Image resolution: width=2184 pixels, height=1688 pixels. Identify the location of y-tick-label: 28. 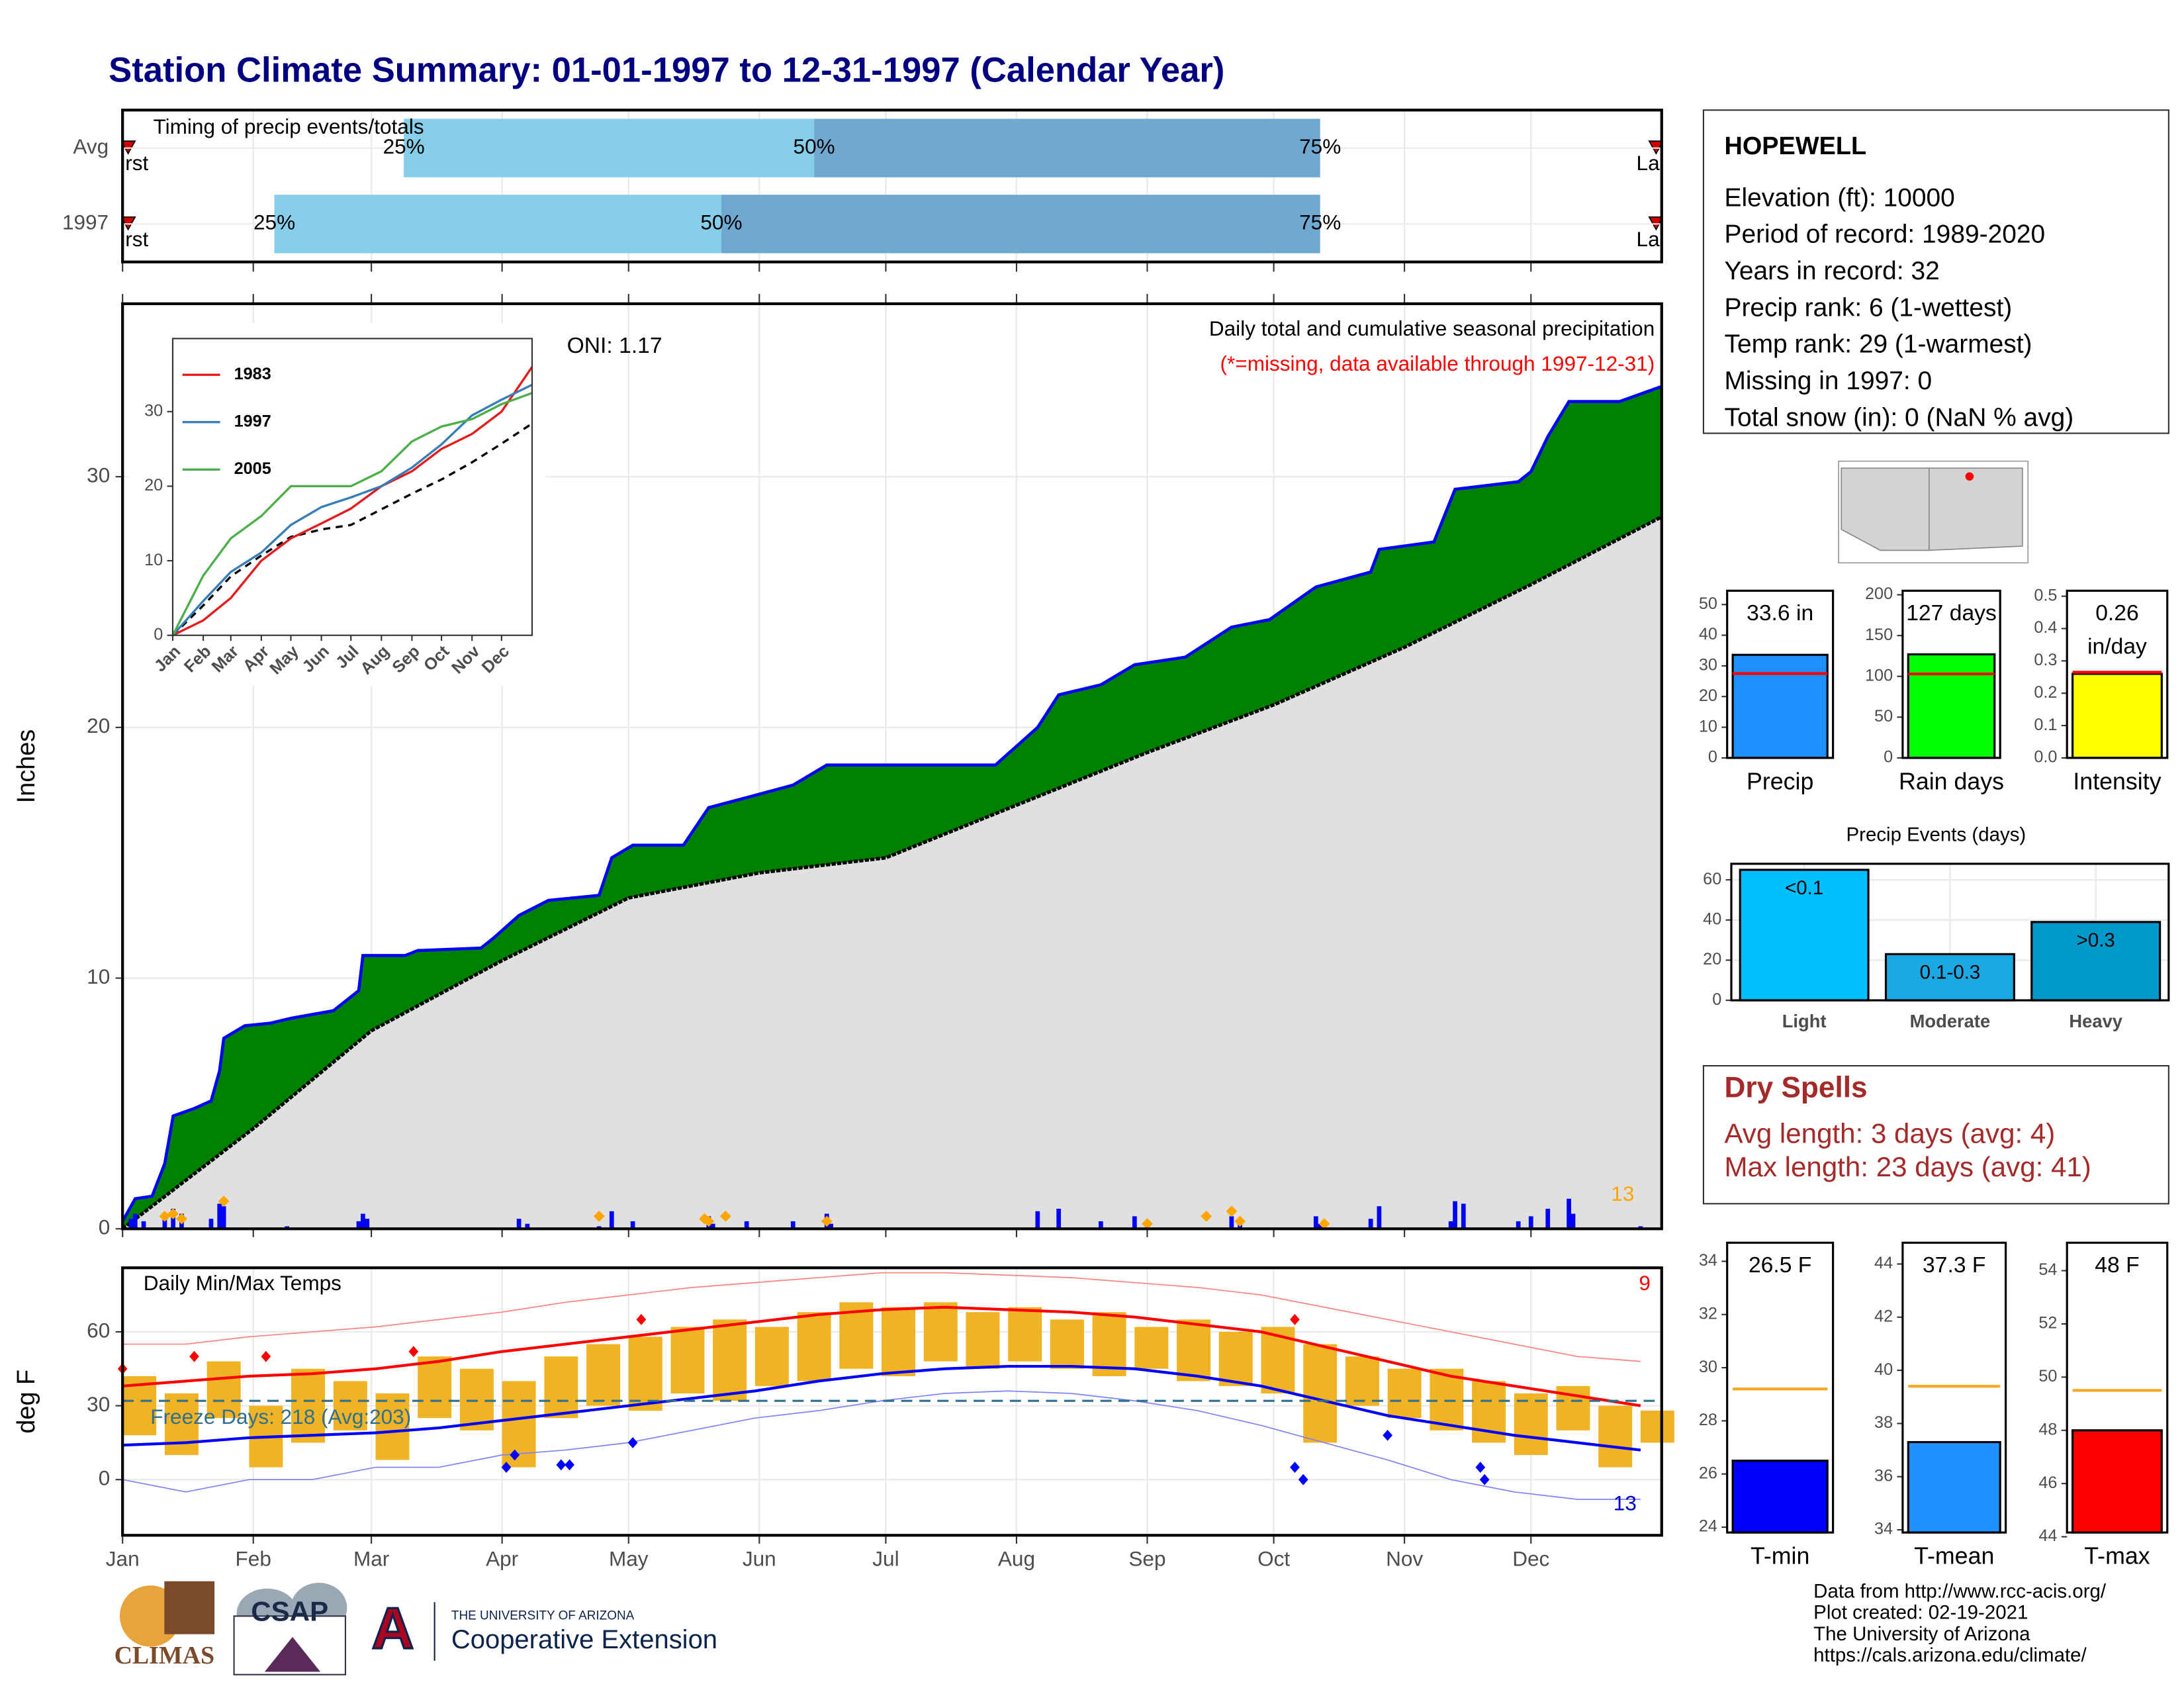
(1708, 1420).